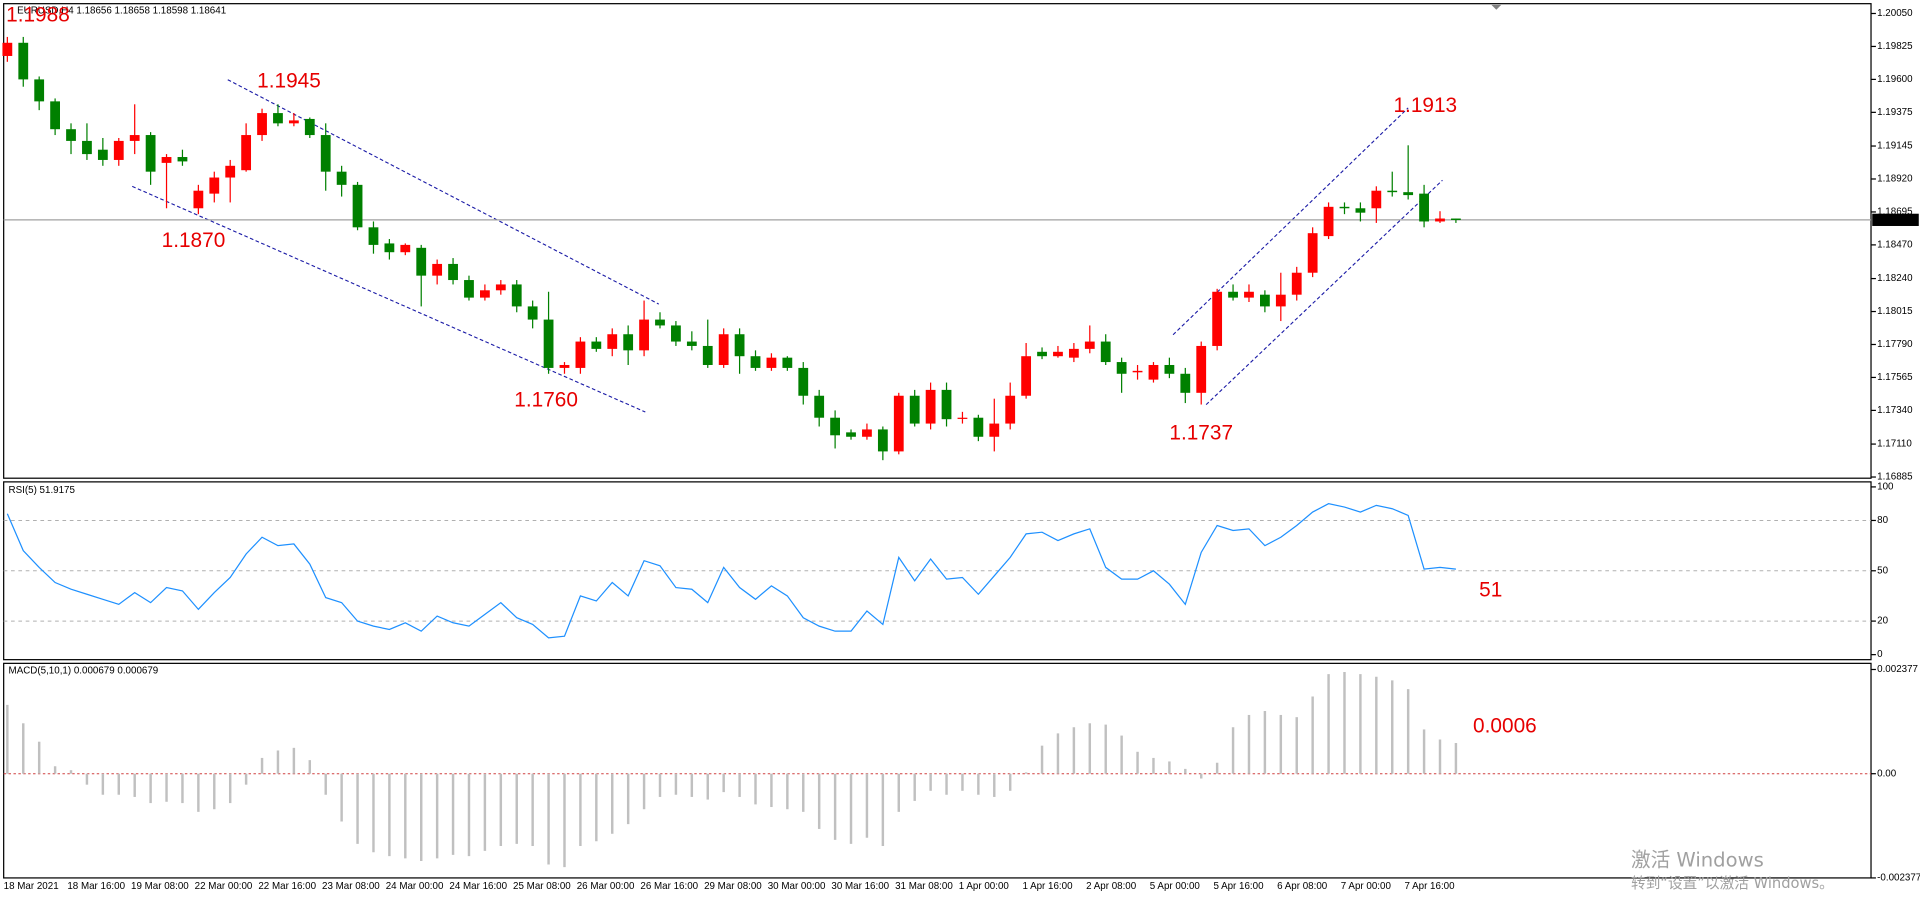  I want to click on x-tick-label: 1 Apr 00:00, so click(984, 886).